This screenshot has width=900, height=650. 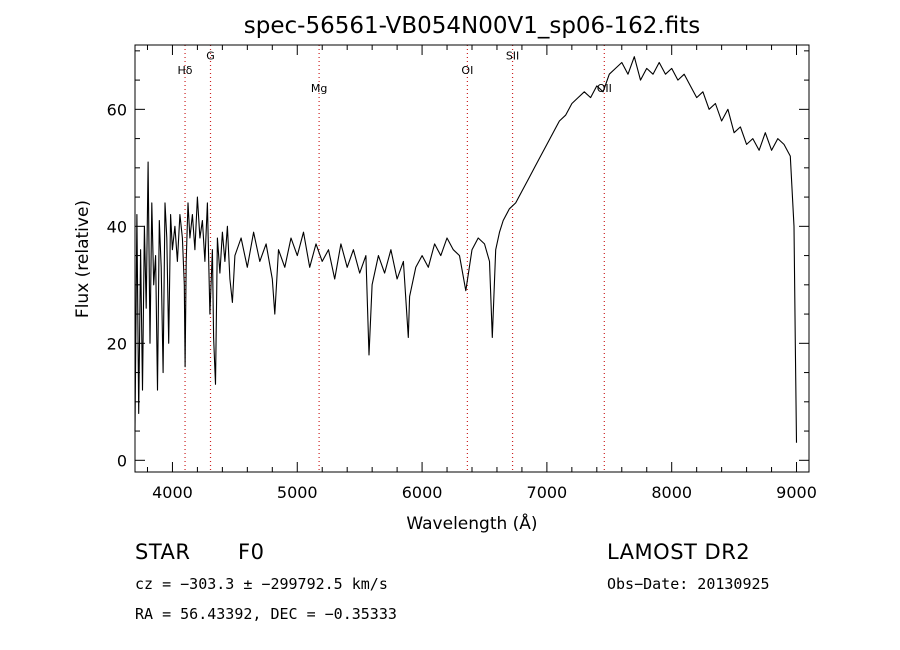 I want to click on y-tick-label: 60, so click(x=117, y=109).